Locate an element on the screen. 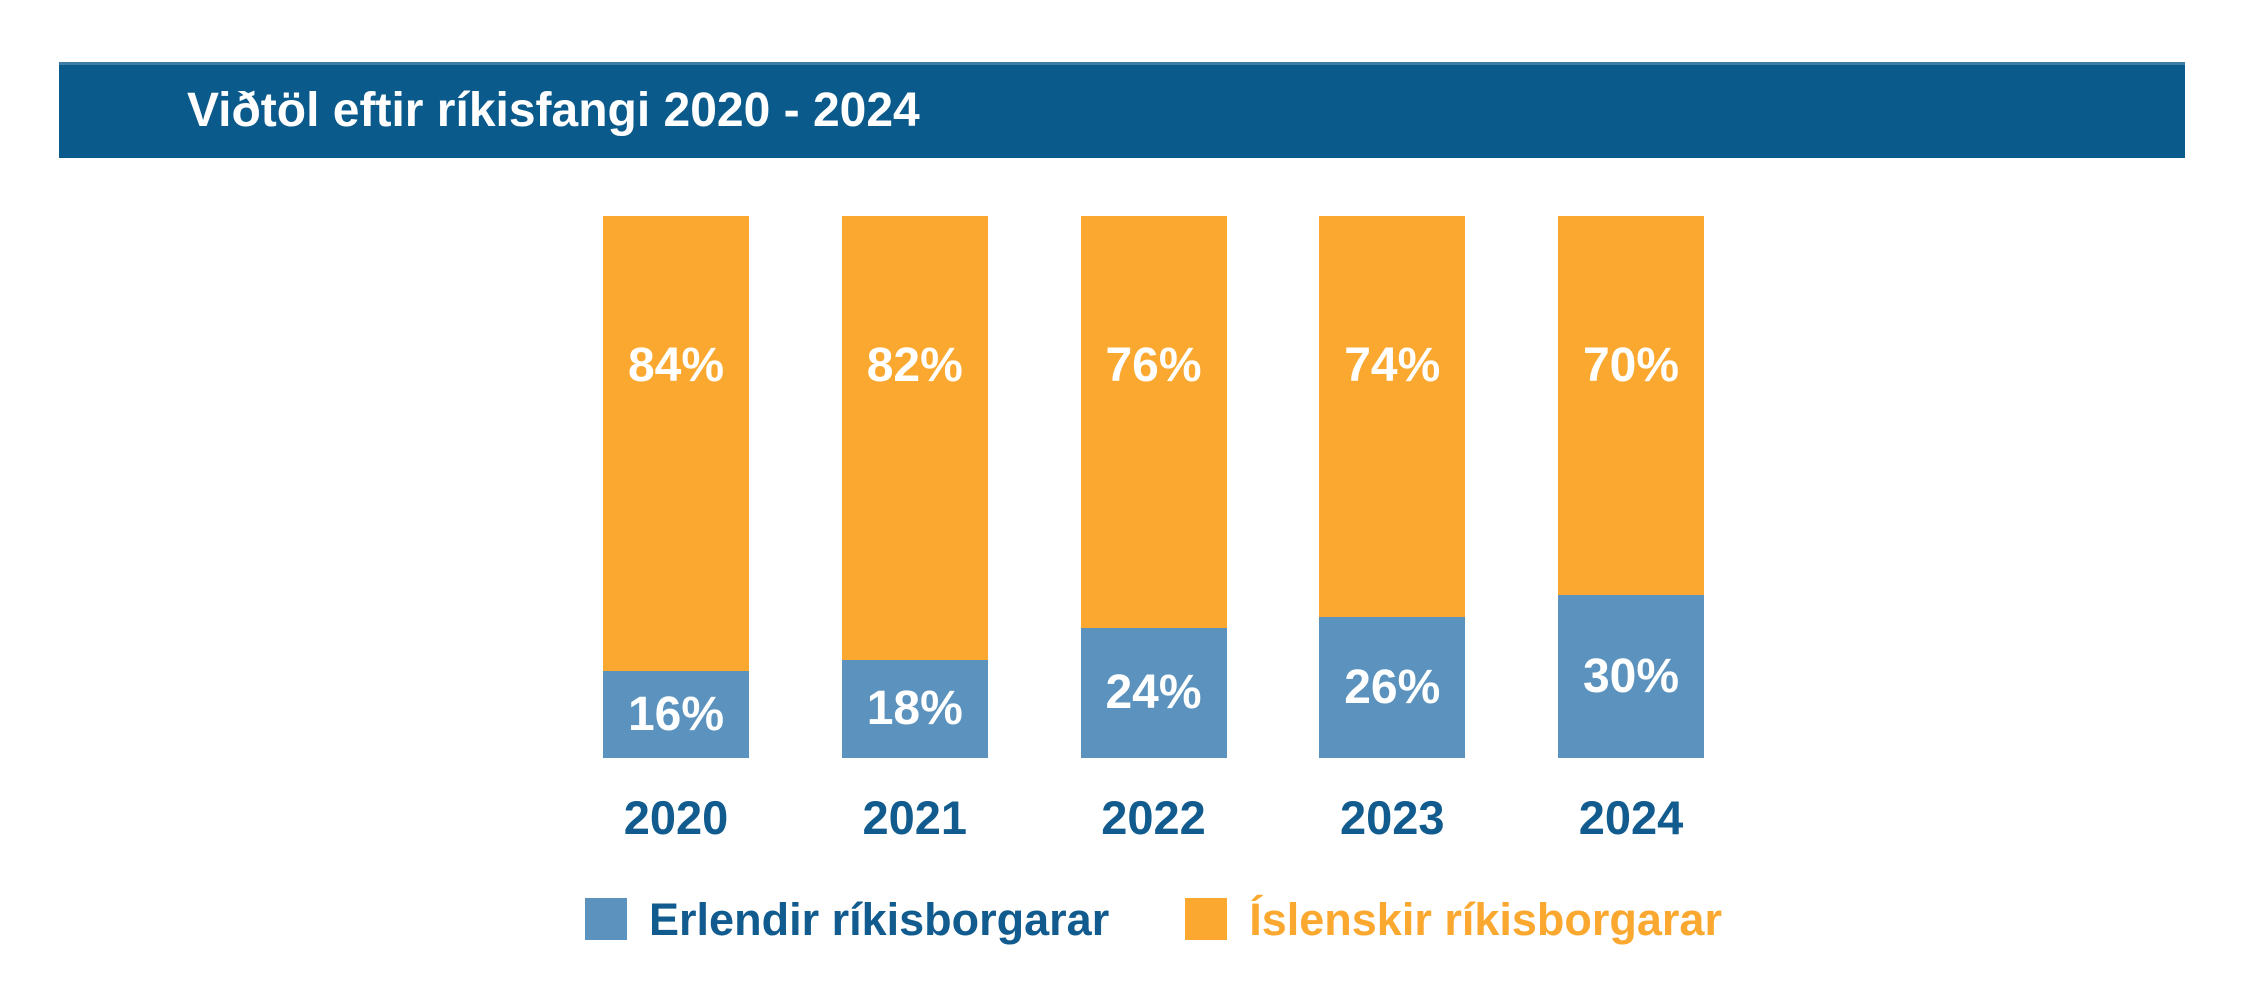 The image size is (2244, 1004). legend-item-foreign: Erlendir ríkisborgarar is located at coordinates (847, 919).